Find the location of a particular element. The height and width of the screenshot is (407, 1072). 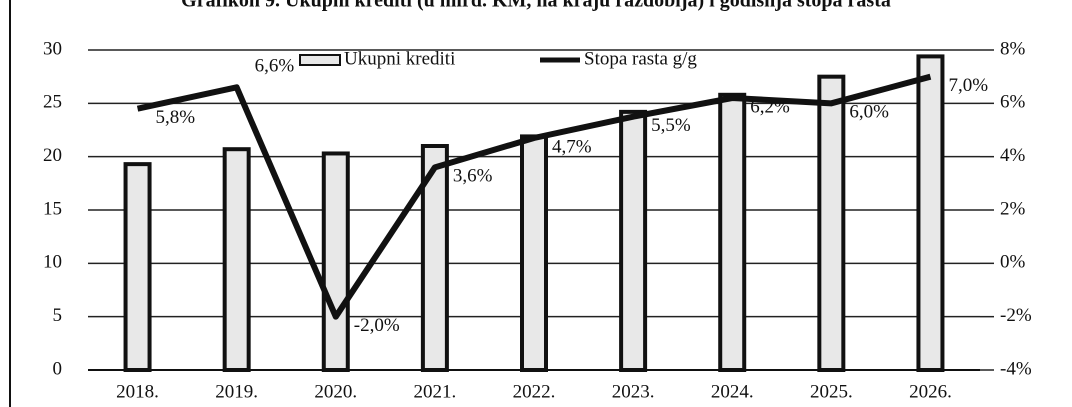

x-tick-label: 2023. is located at coordinates (633, 391).